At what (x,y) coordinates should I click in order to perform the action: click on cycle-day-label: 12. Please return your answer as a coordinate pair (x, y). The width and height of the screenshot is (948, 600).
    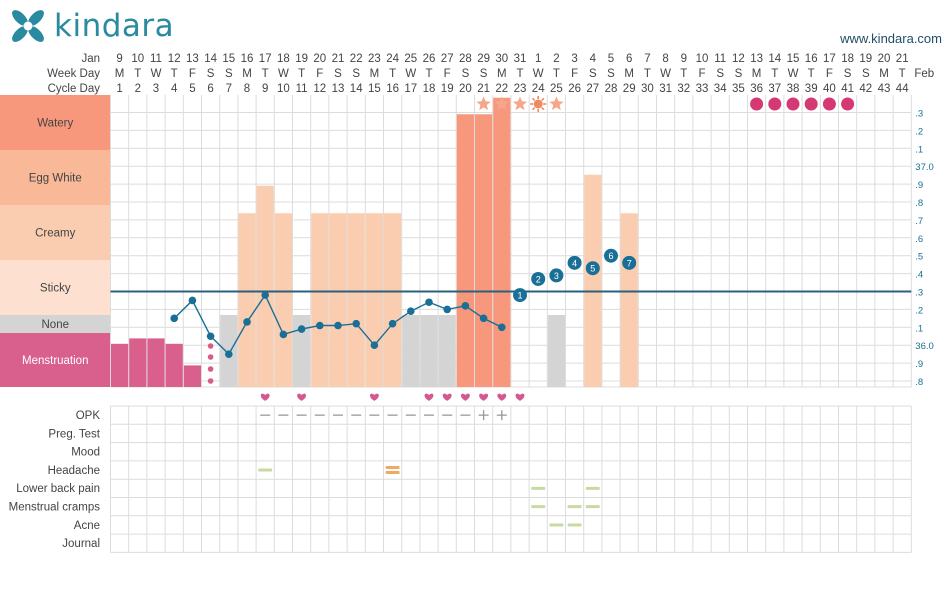
    Looking at the image, I should click on (319, 89).